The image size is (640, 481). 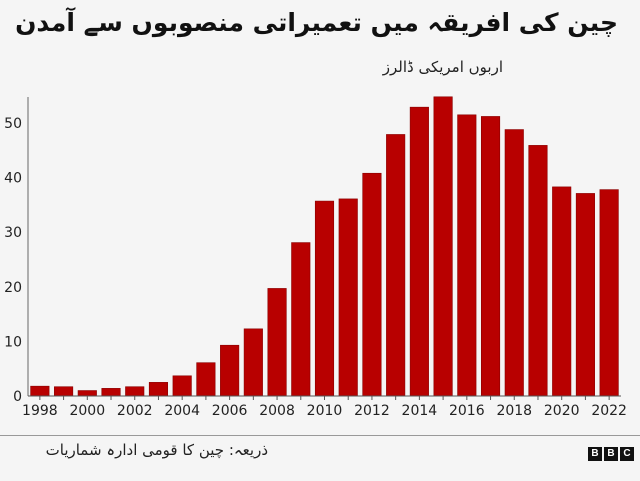 I want to click on bar-2008, so click(x=277, y=342).